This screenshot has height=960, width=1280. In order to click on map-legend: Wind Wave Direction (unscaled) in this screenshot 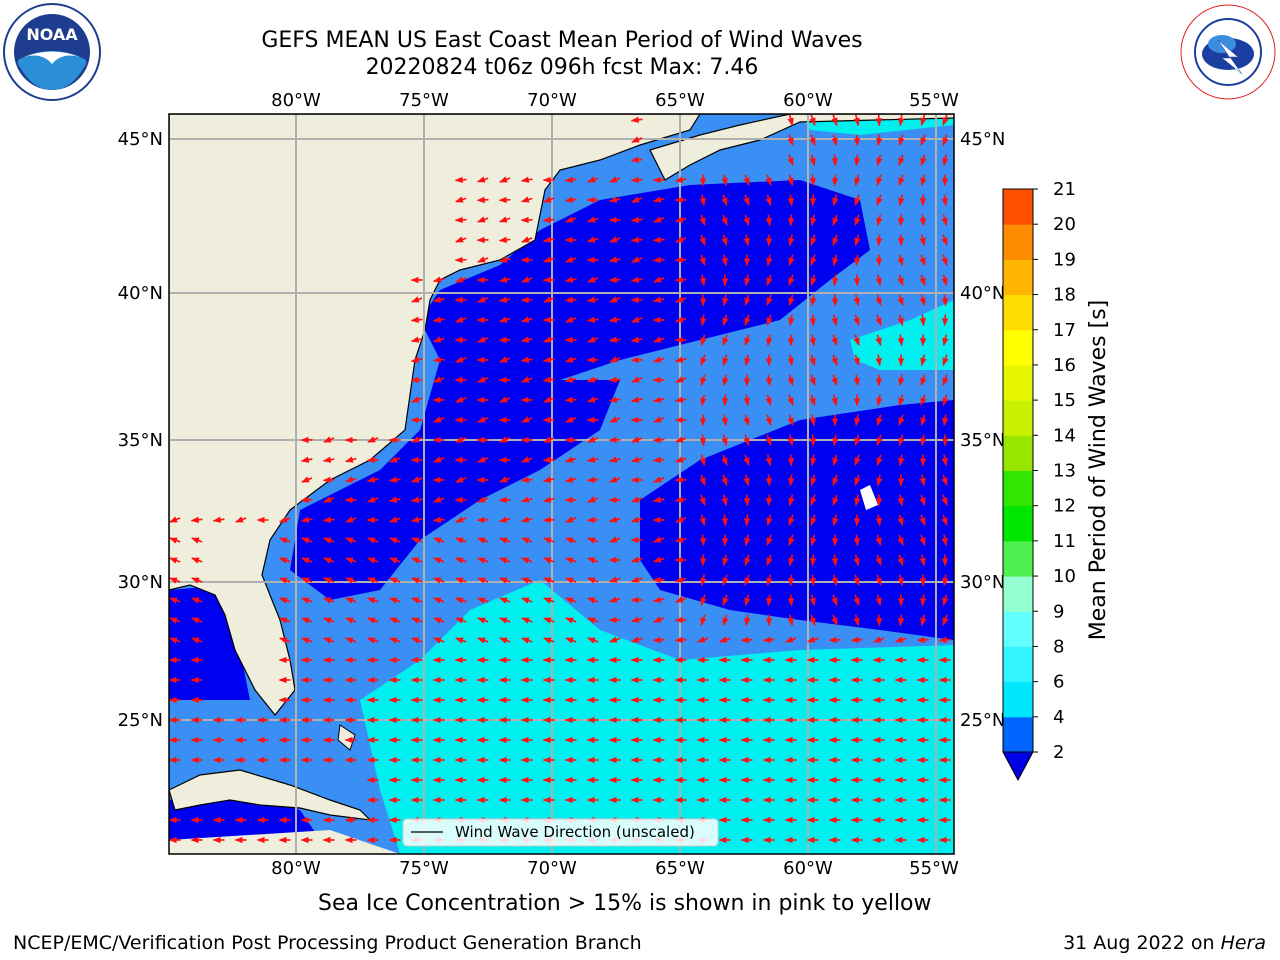, I will do `click(560, 832)`.